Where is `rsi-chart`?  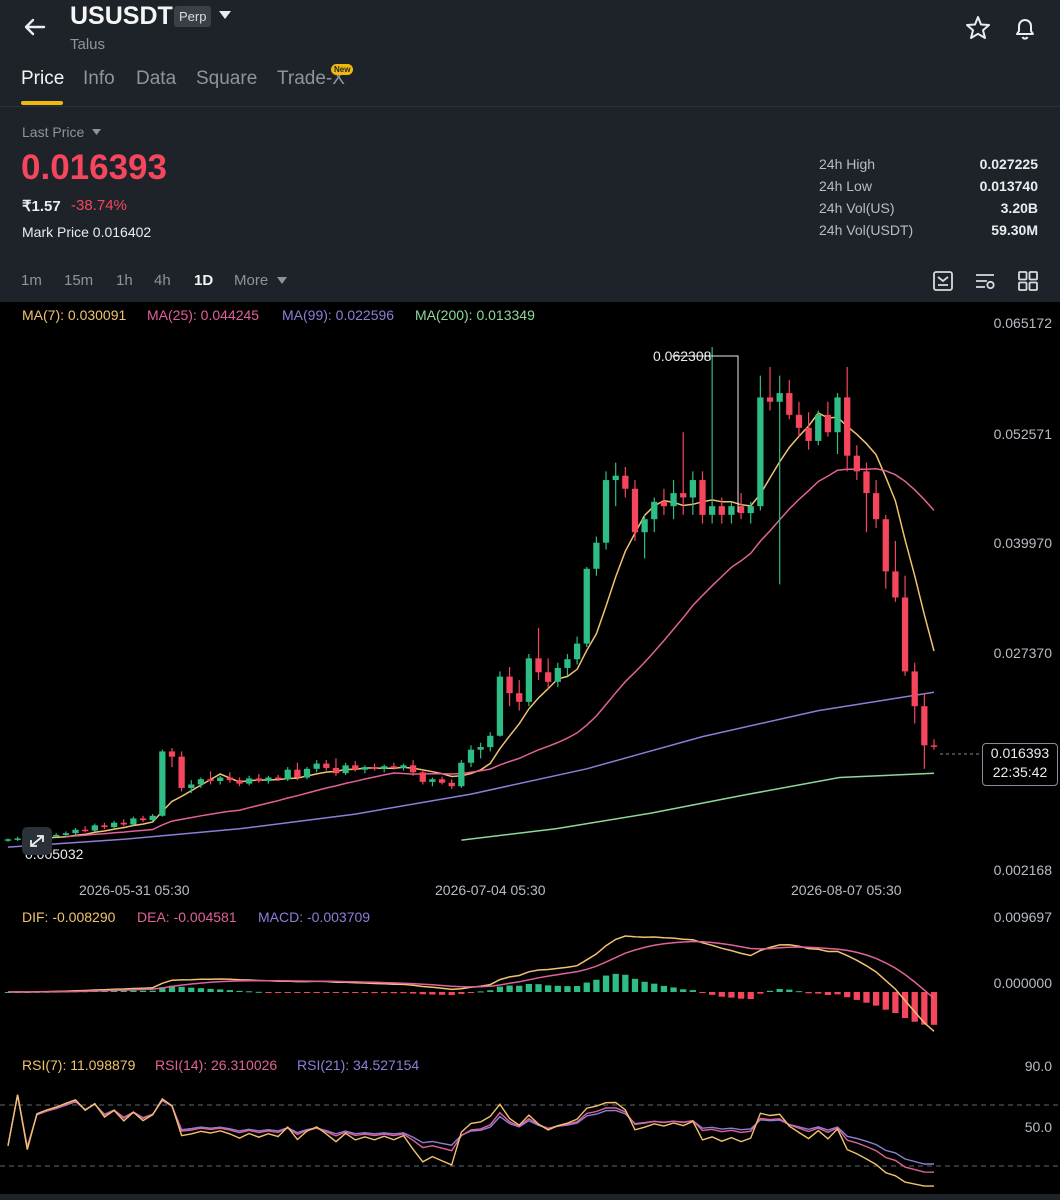
rsi-chart is located at coordinates (530, 1133).